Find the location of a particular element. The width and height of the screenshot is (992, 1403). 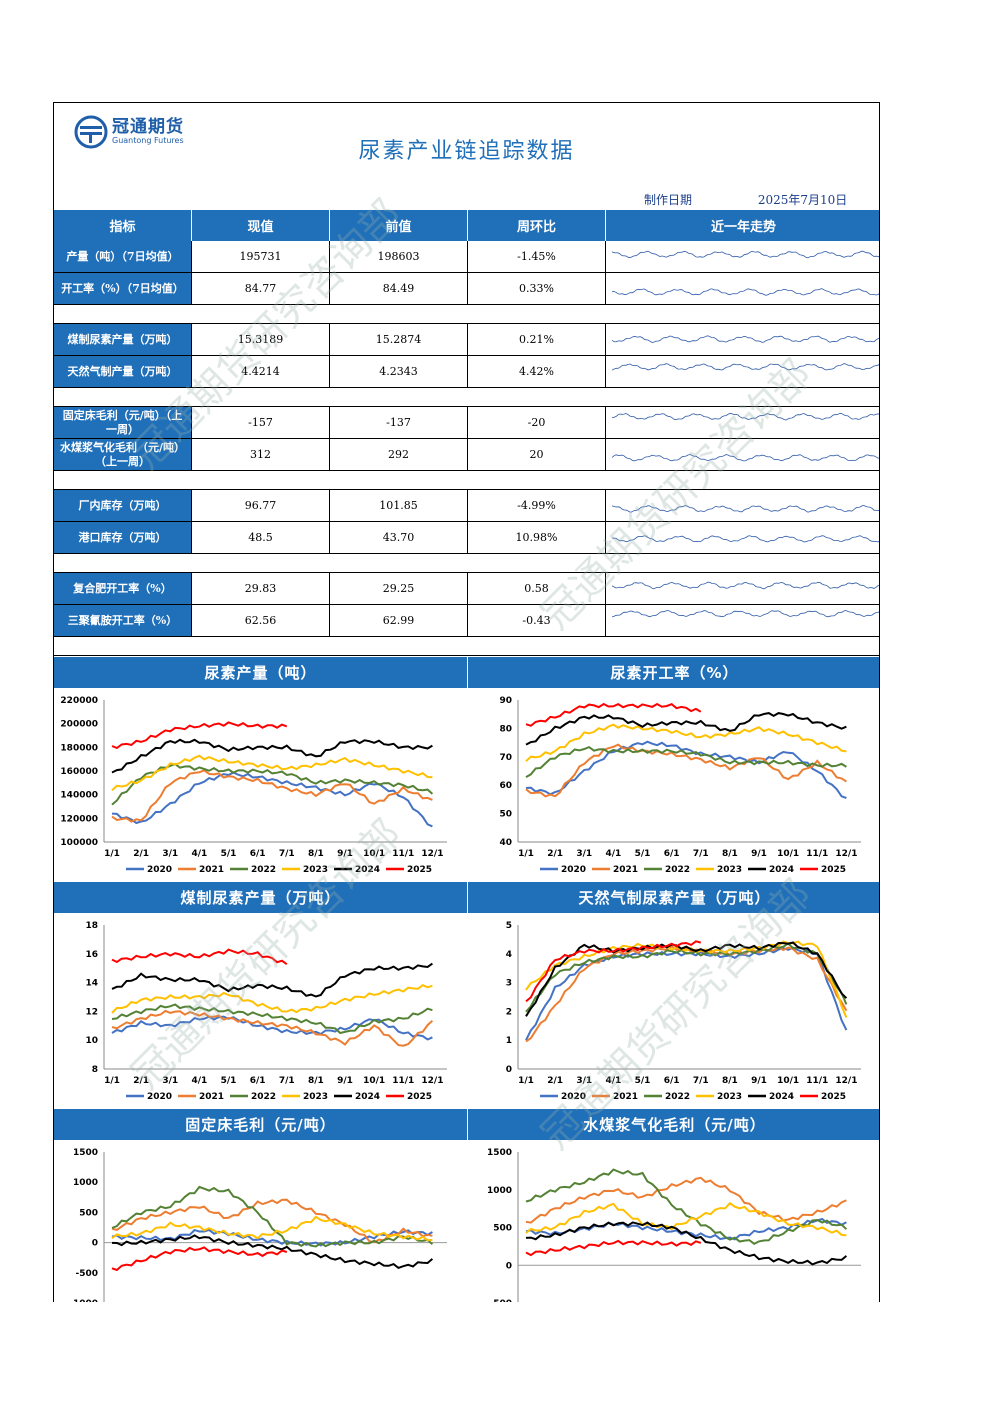

y-tick-label: 90 is located at coordinates (505, 701).